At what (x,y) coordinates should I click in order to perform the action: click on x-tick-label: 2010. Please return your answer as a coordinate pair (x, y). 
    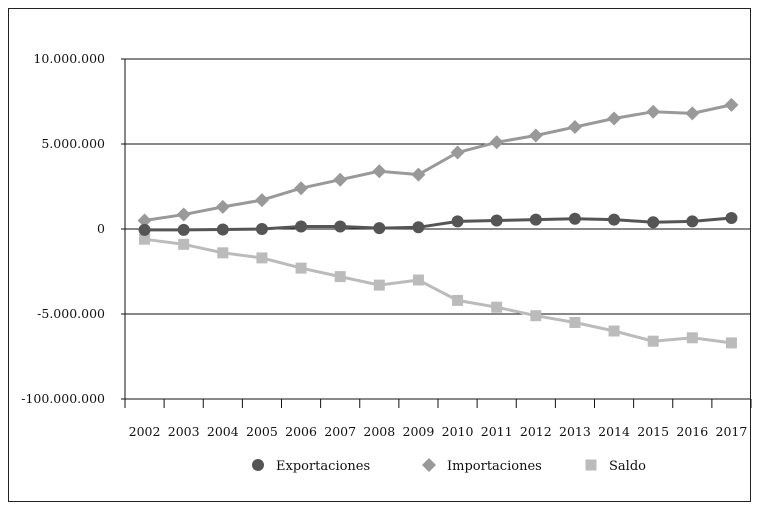
    Looking at the image, I should click on (458, 431).